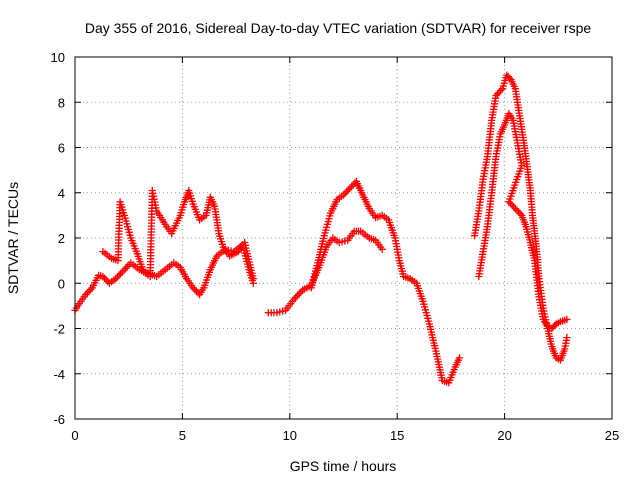 The height and width of the screenshot is (480, 640). Describe the element at coordinates (290, 435) in the screenshot. I see `x-tick-label: 10` at that location.